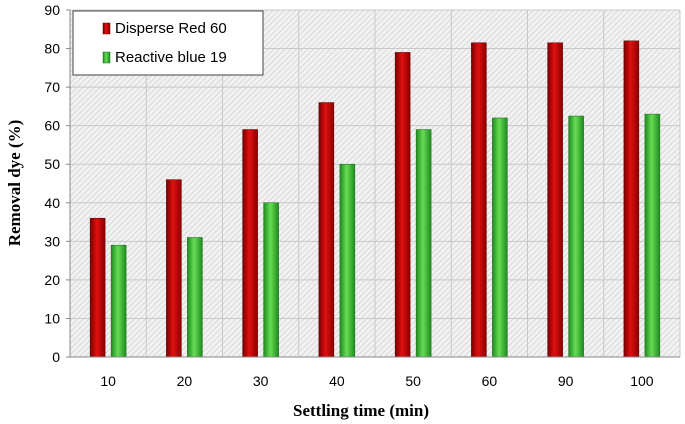 The image size is (685, 424). I want to click on x-axis-ticks: 10 20 30 40 50 60 90 100, so click(376, 381).